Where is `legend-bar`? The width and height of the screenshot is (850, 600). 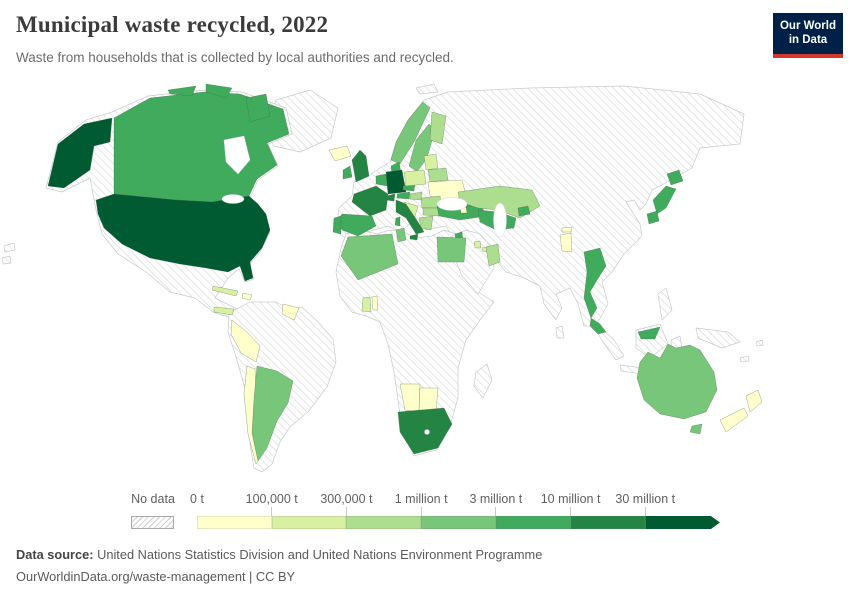 legend-bar is located at coordinates (458, 522).